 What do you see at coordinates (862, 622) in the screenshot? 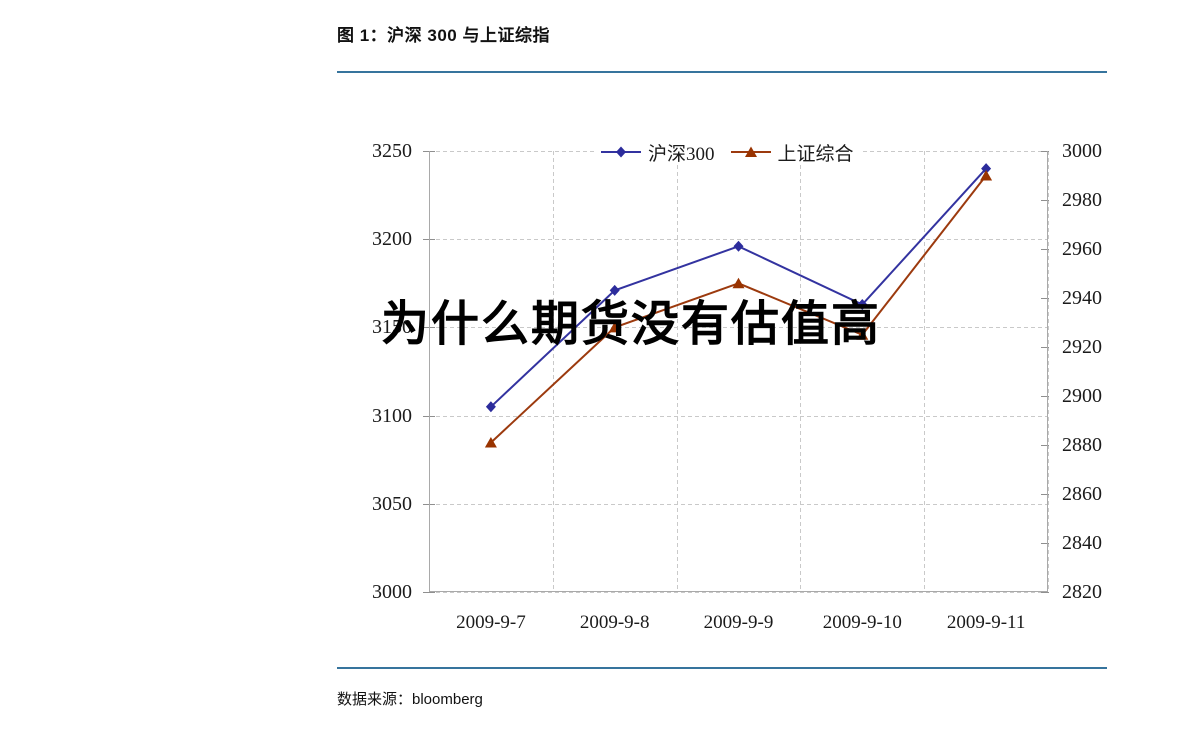
I see `x-axis-label: 2009-9-10` at bounding box center [862, 622].